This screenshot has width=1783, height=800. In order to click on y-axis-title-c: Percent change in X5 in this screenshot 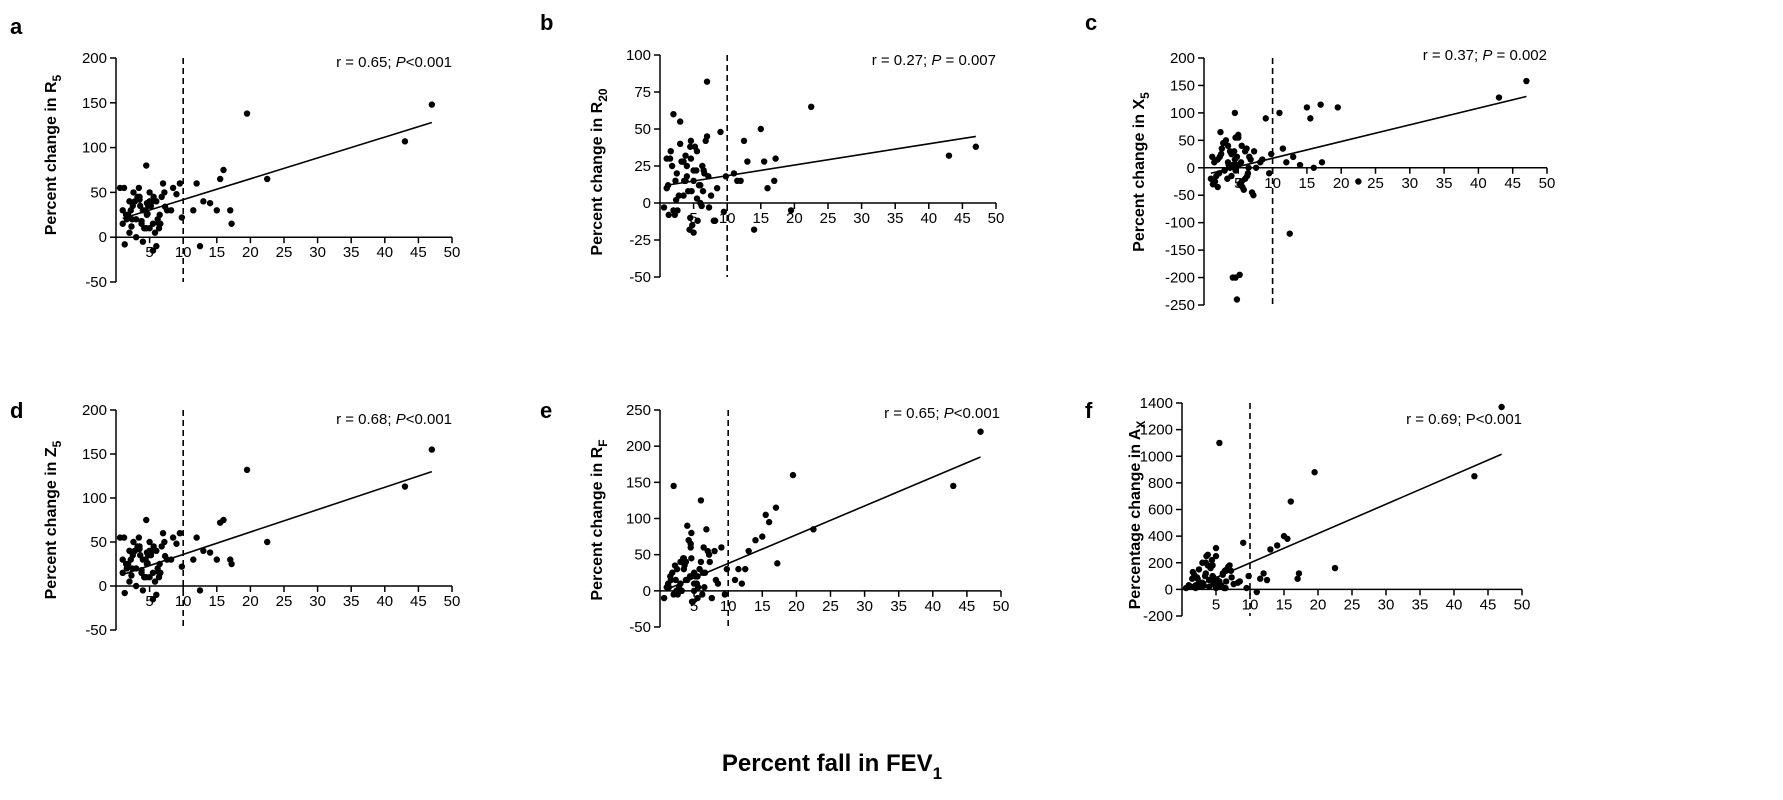, I will do `click(1141, 172)`.